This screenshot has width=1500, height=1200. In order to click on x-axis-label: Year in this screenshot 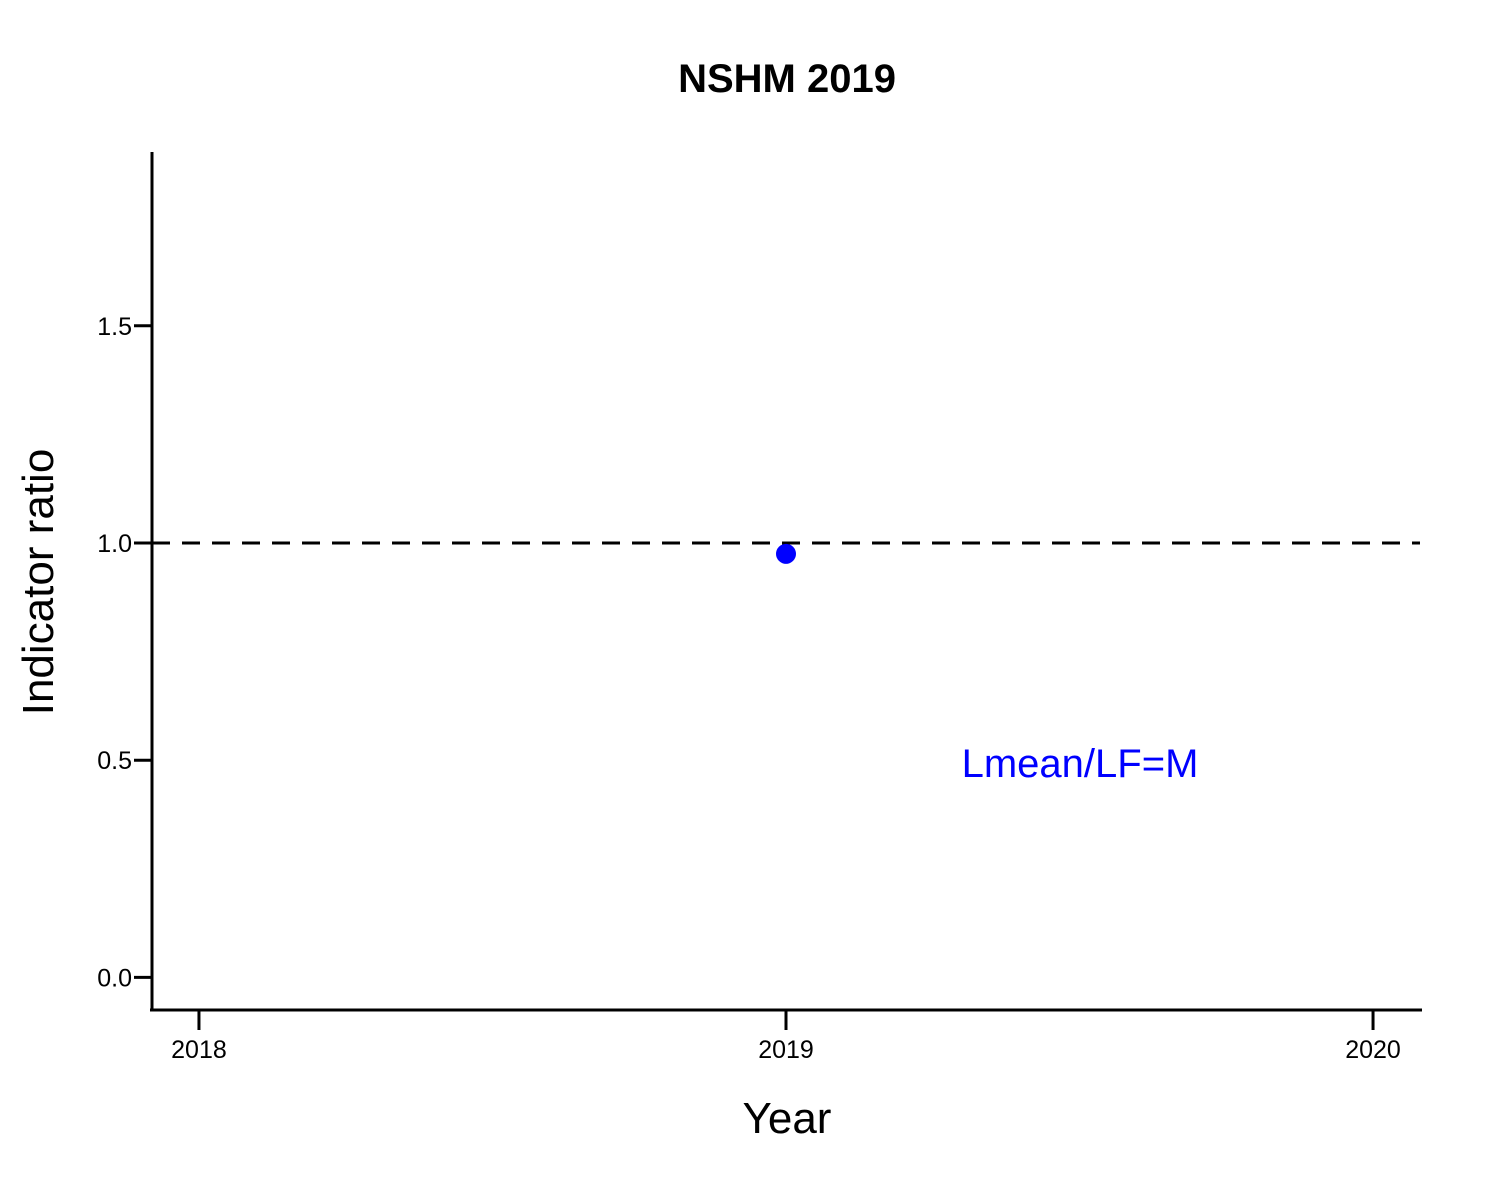, I will do `click(787, 1118)`.